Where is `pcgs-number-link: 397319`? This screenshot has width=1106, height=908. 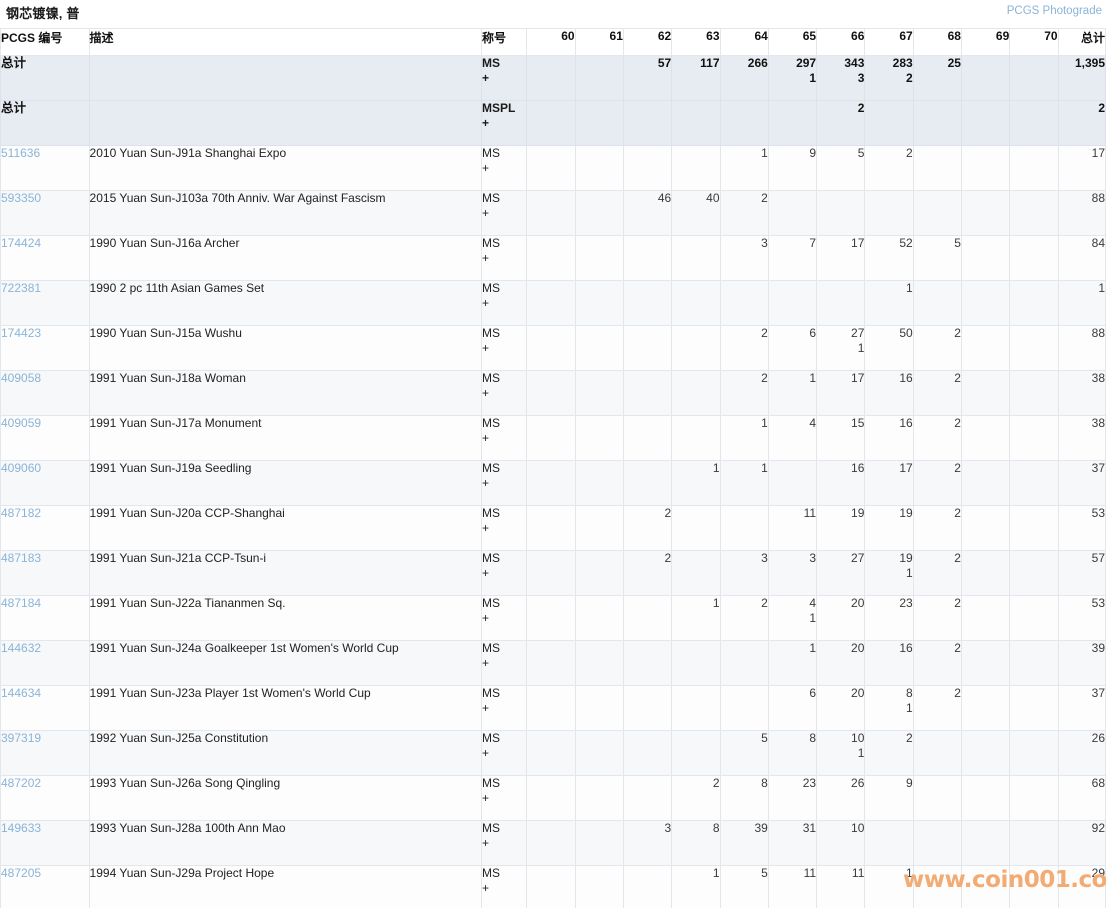
pcgs-number-link: 397319 is located at coordinates (21, 738).